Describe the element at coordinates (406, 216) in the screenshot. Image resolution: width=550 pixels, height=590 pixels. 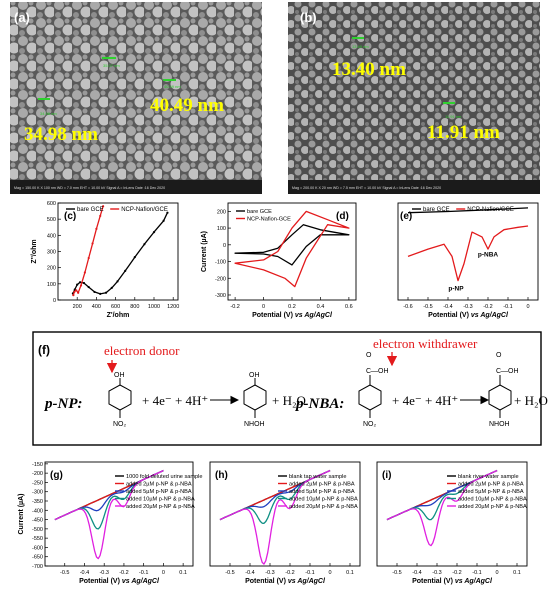
I see `panel-label-e: (e)` at that location.